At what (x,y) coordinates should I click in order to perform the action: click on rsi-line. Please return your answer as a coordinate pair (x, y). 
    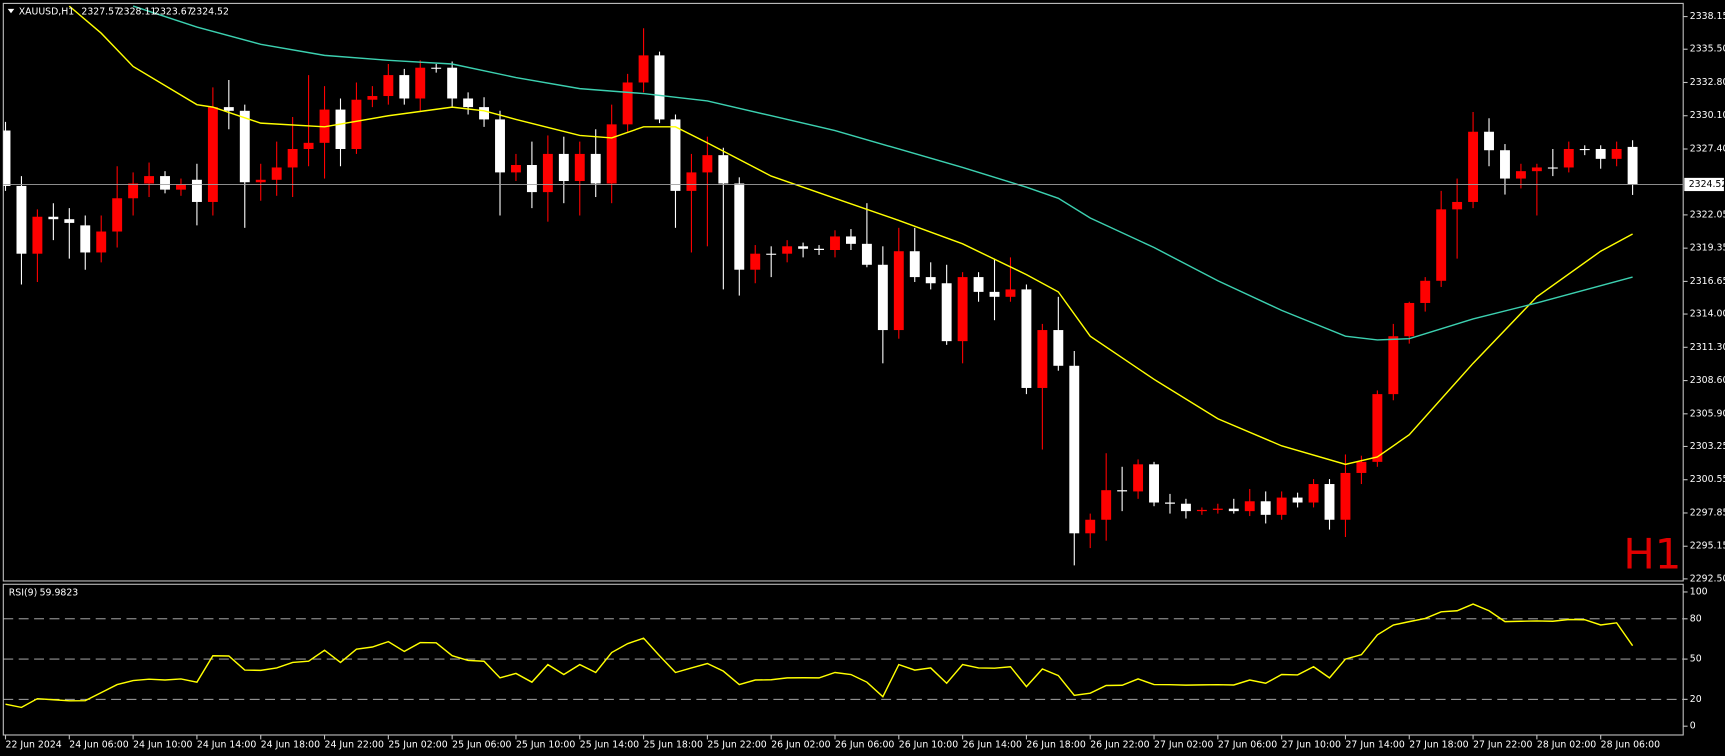
    Looking at the image, I should click on (819, 656).